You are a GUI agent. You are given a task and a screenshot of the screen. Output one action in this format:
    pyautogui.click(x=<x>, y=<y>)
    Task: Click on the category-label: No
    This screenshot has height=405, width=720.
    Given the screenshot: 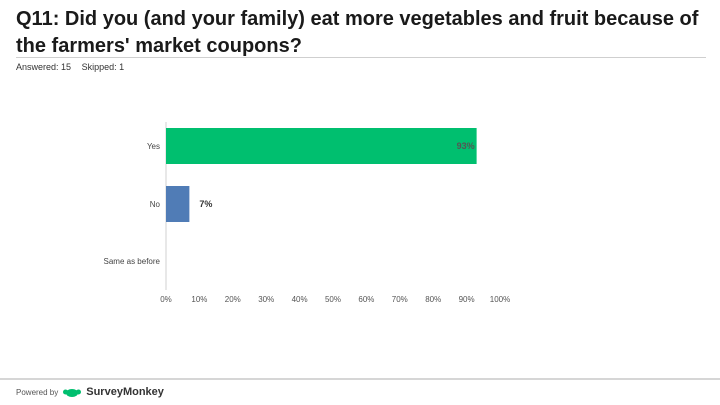 What is the action you would take?
    pyautogui.click(x=155, y=204)
    